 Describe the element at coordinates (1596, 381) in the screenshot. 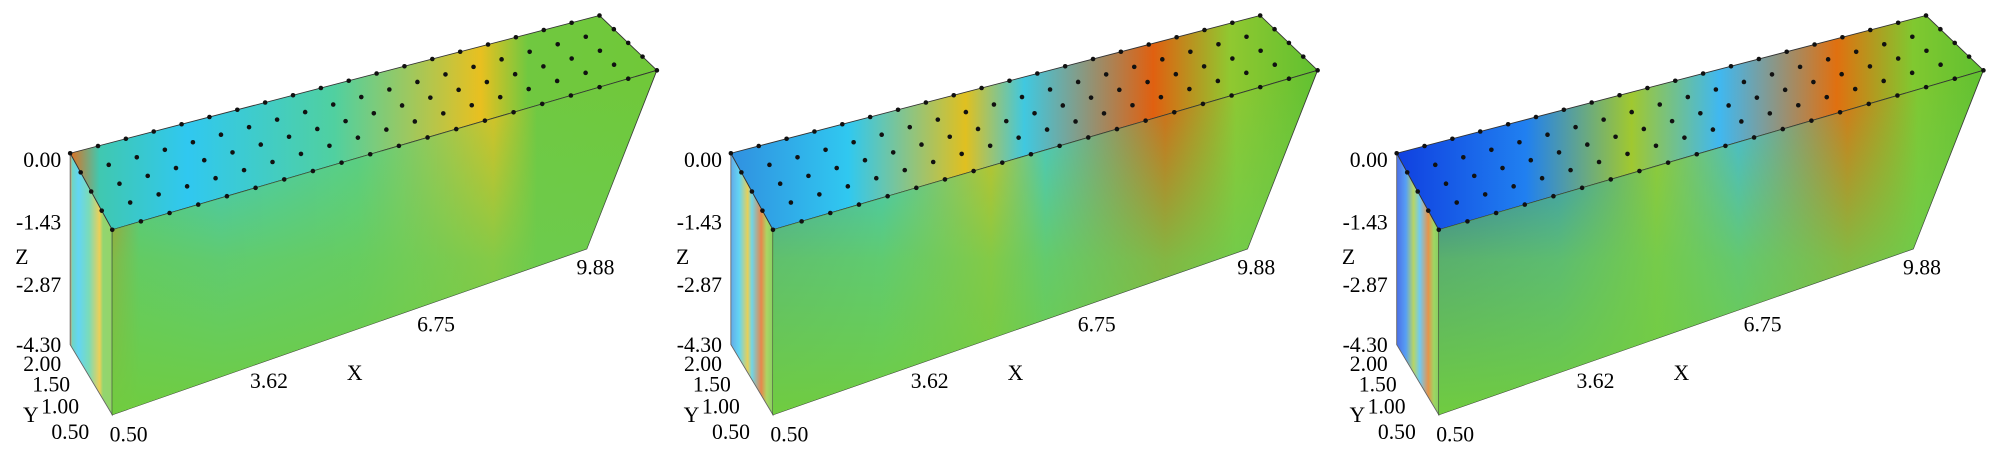

I see `axis-text: 3.62` at that location.